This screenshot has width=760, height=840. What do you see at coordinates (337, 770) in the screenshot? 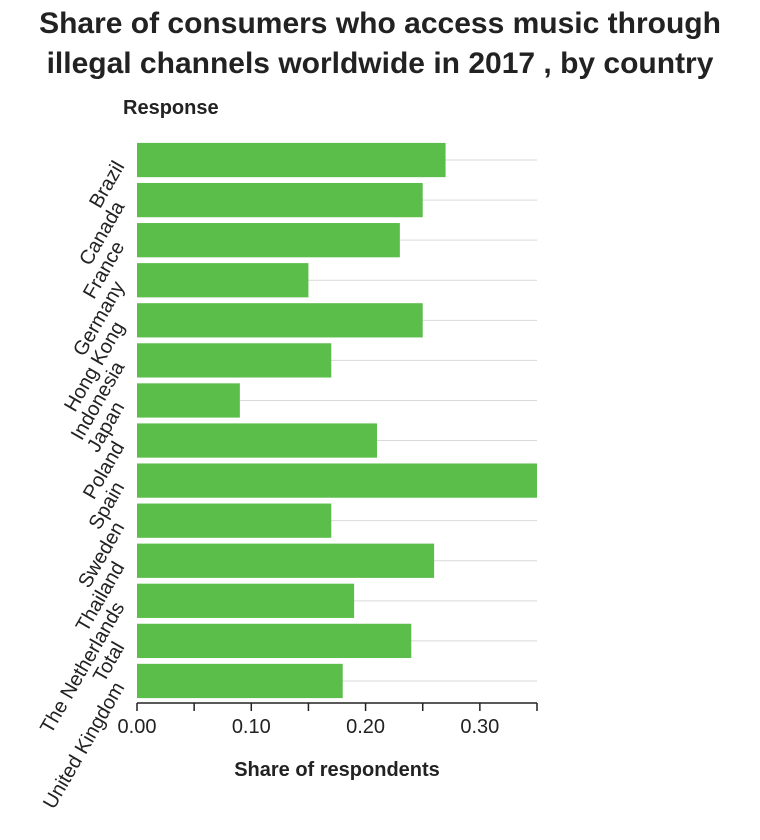
I see `x-axis-title: Share of respondents` at bounding box center [337, 770].